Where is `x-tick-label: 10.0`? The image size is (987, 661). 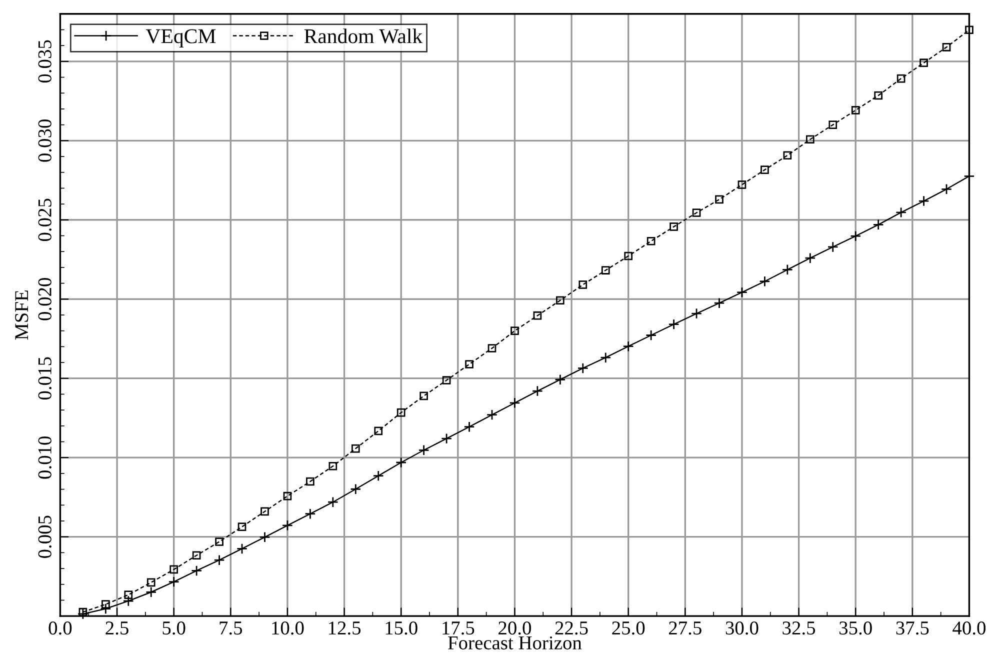 x-tick-label: 10.0 is located at coordinates (288, 628).